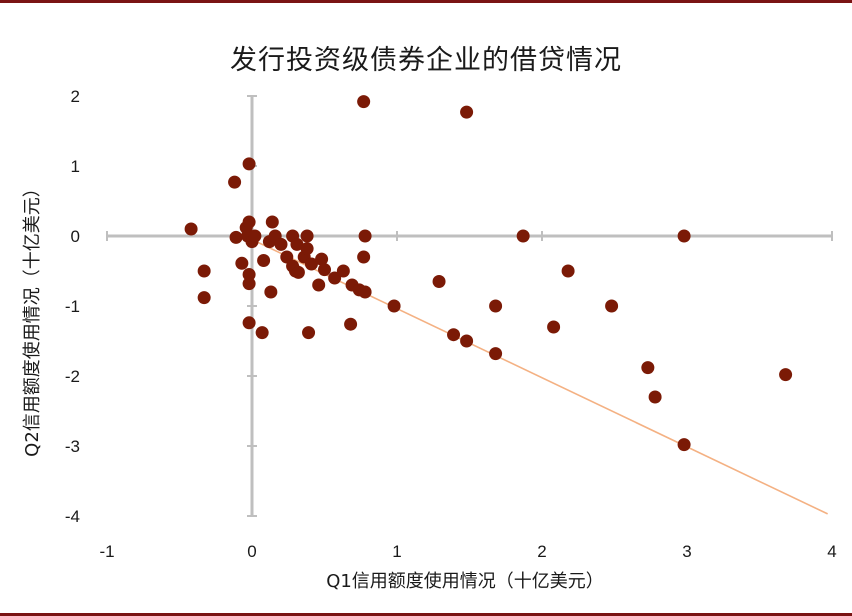  I want to click on x-tick-label: -1, so click(106, 551).